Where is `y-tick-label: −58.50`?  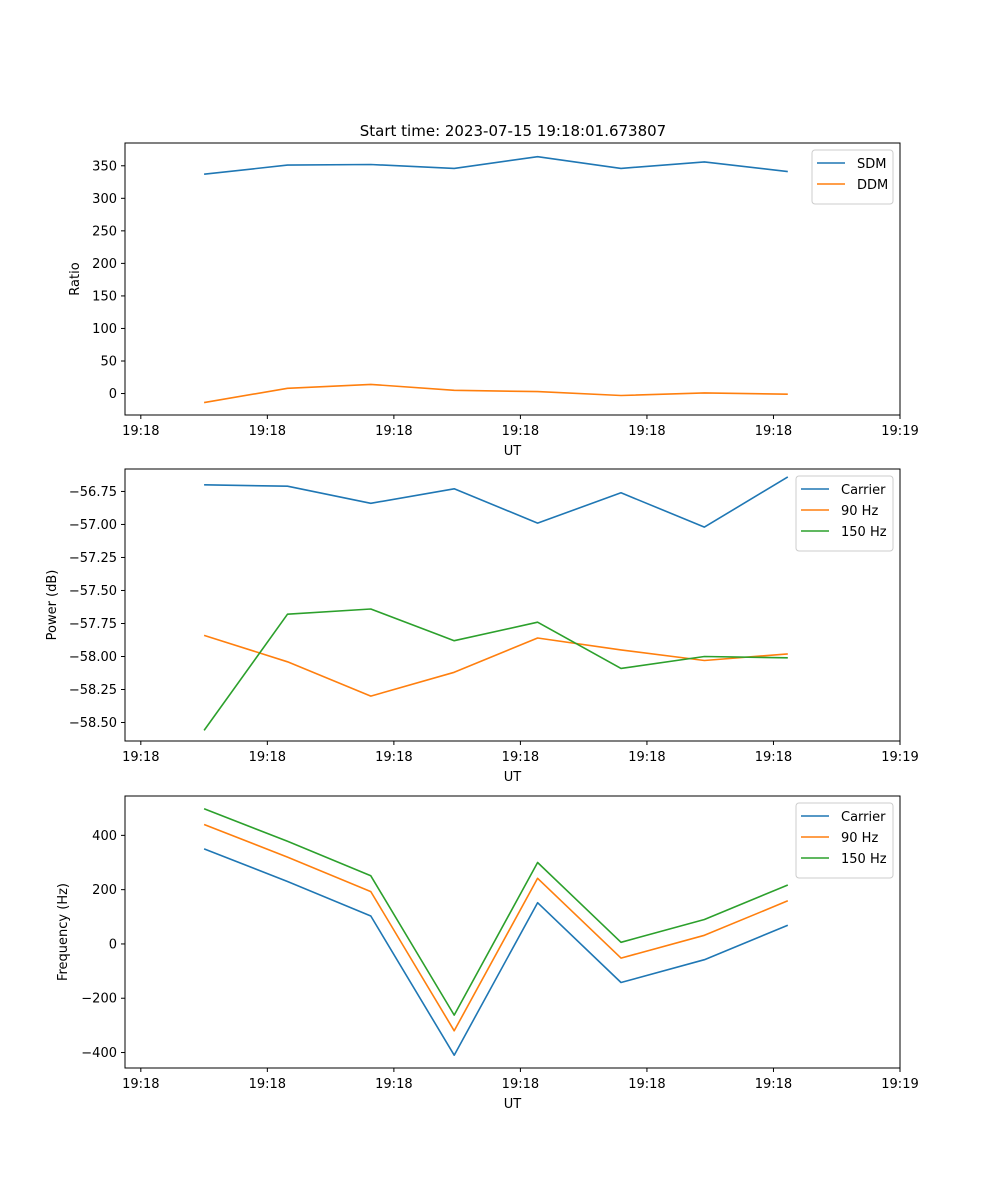 y-tick-label: −58.50 is located at coordinates (93, 723).